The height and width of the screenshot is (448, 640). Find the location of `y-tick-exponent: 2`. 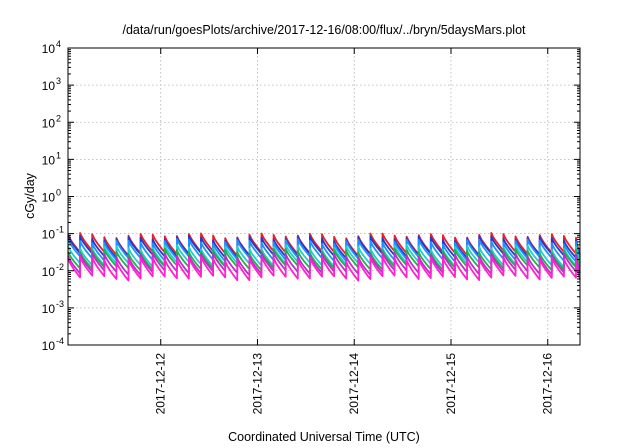

y-tick-exponent: 2 is located at coordinates (58, 118).